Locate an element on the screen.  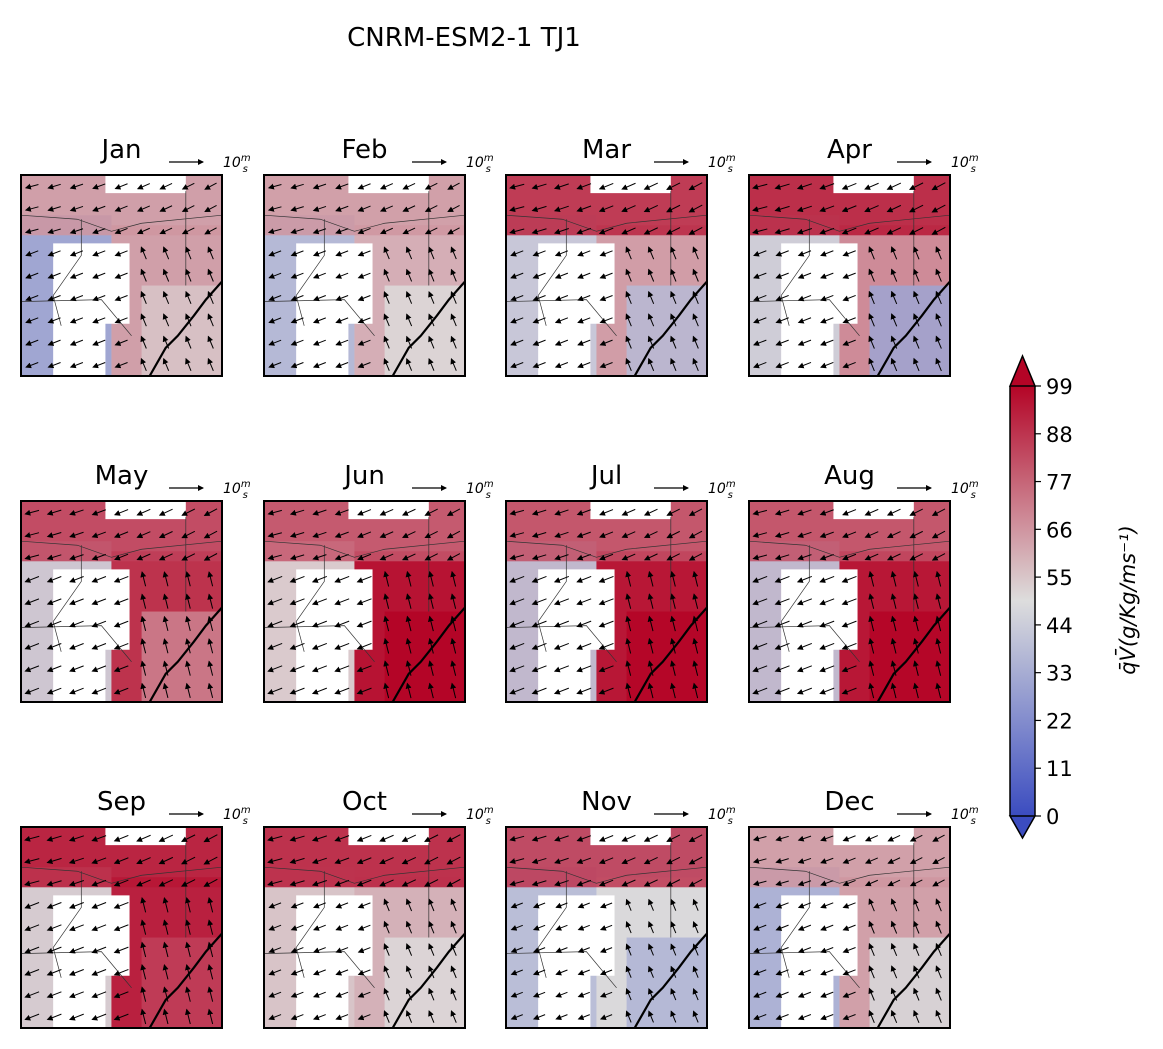
colorbar-tick-label: 11 is located at coordinates (1059, 769).